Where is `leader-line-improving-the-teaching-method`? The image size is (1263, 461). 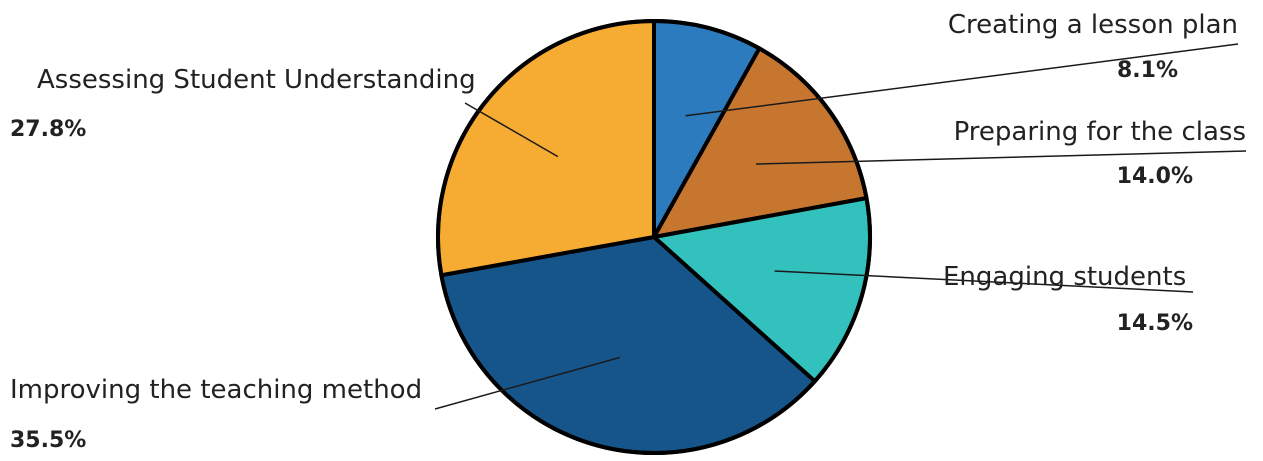 leader-line-improving-the-teaching-method is located at coordinates (527, 383).